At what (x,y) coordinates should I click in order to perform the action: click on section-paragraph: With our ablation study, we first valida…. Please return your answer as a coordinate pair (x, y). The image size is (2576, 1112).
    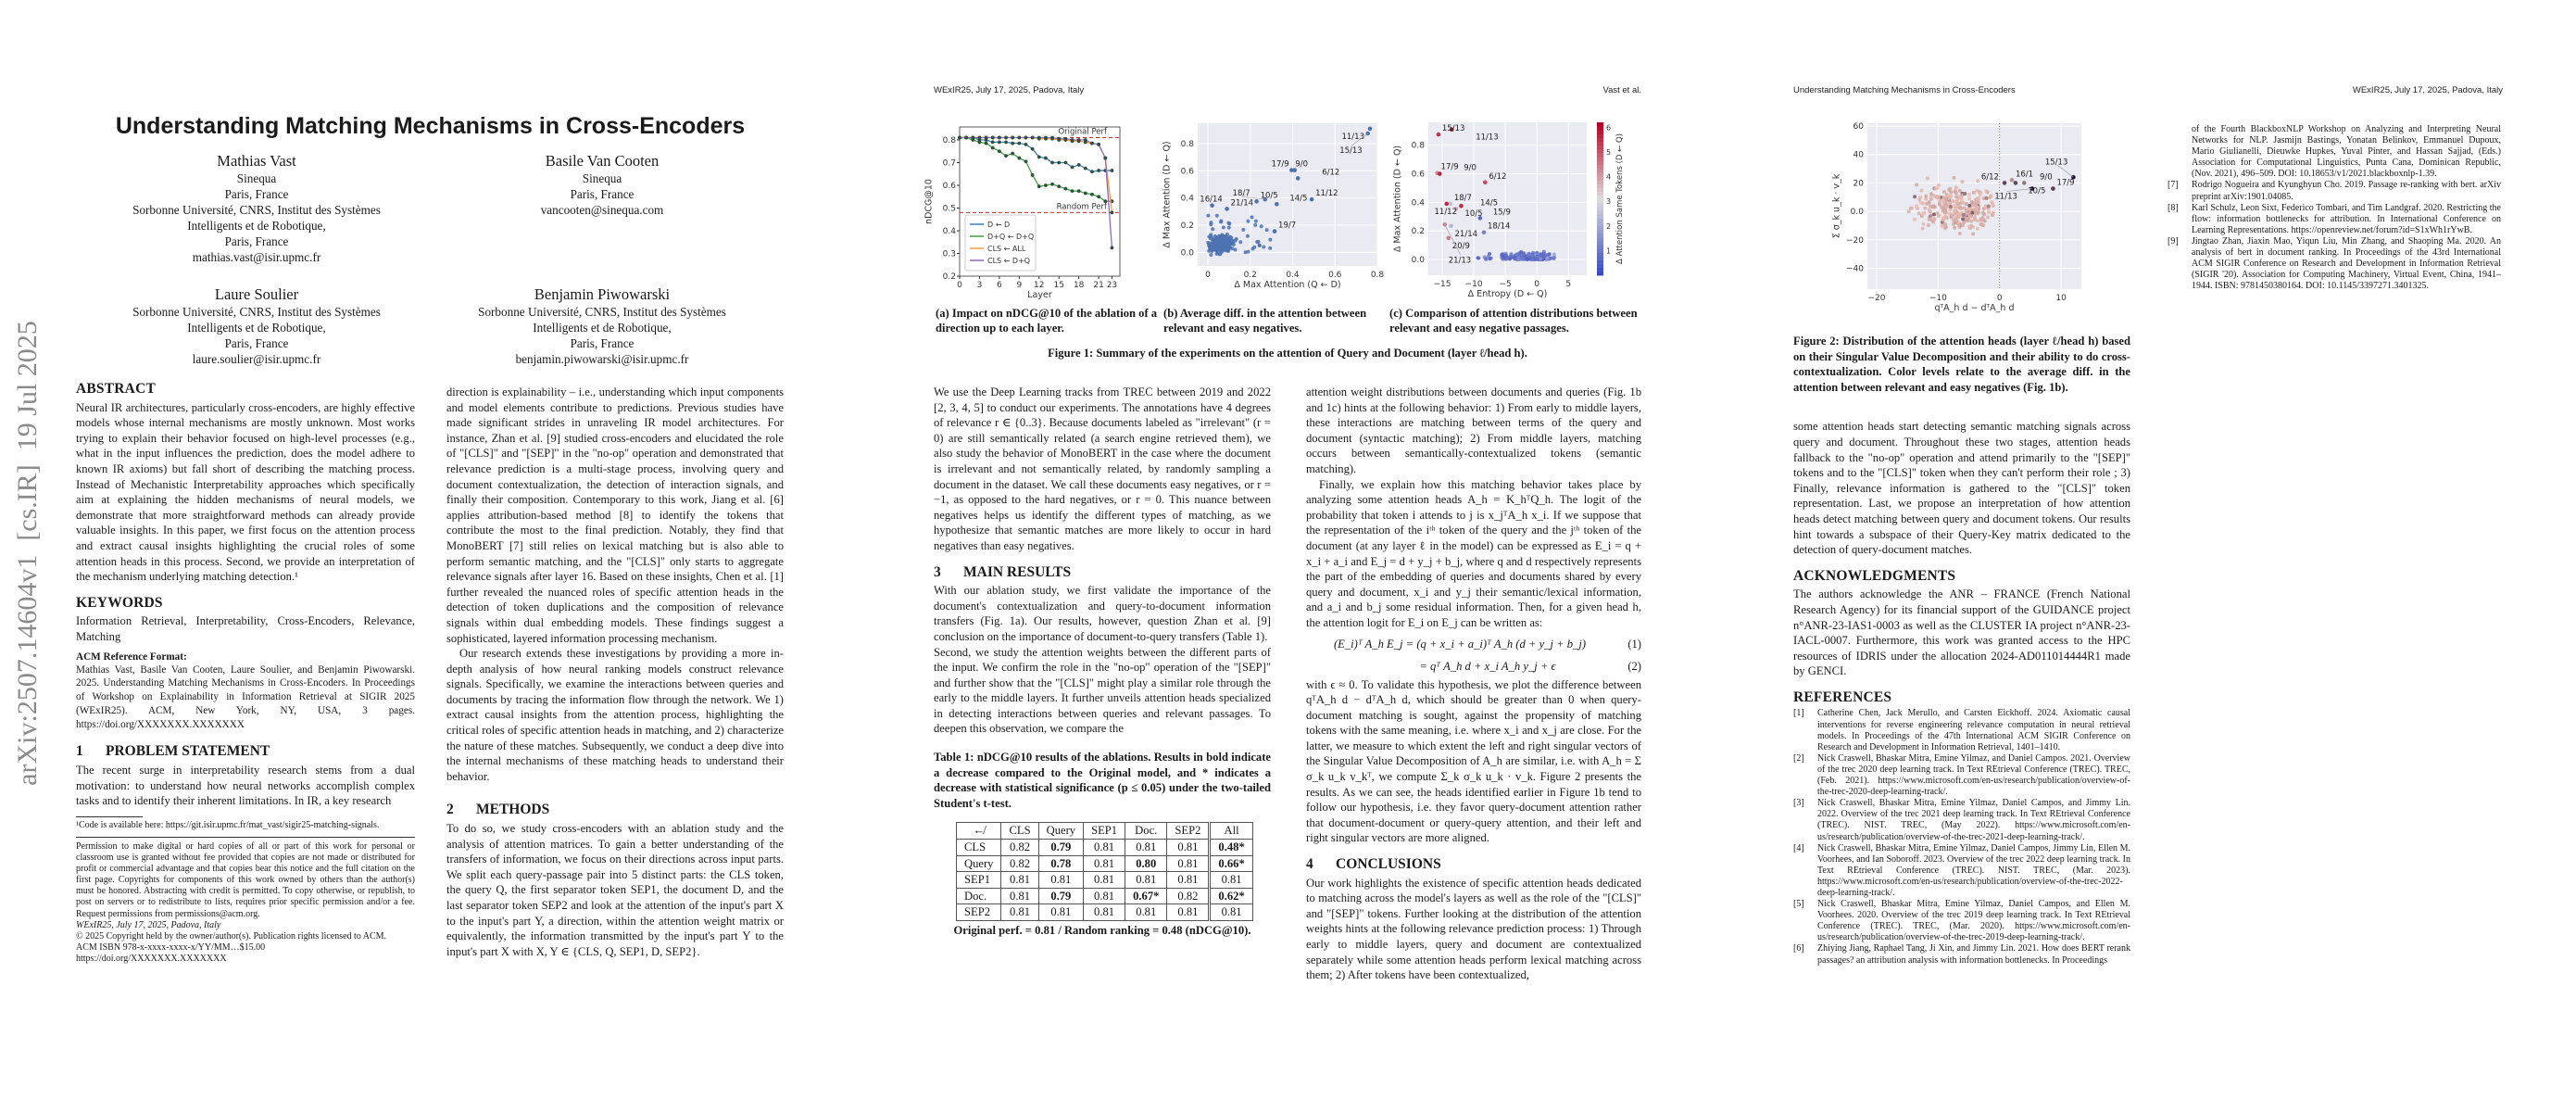
    Looking at the image, I should click on (1102, 613).